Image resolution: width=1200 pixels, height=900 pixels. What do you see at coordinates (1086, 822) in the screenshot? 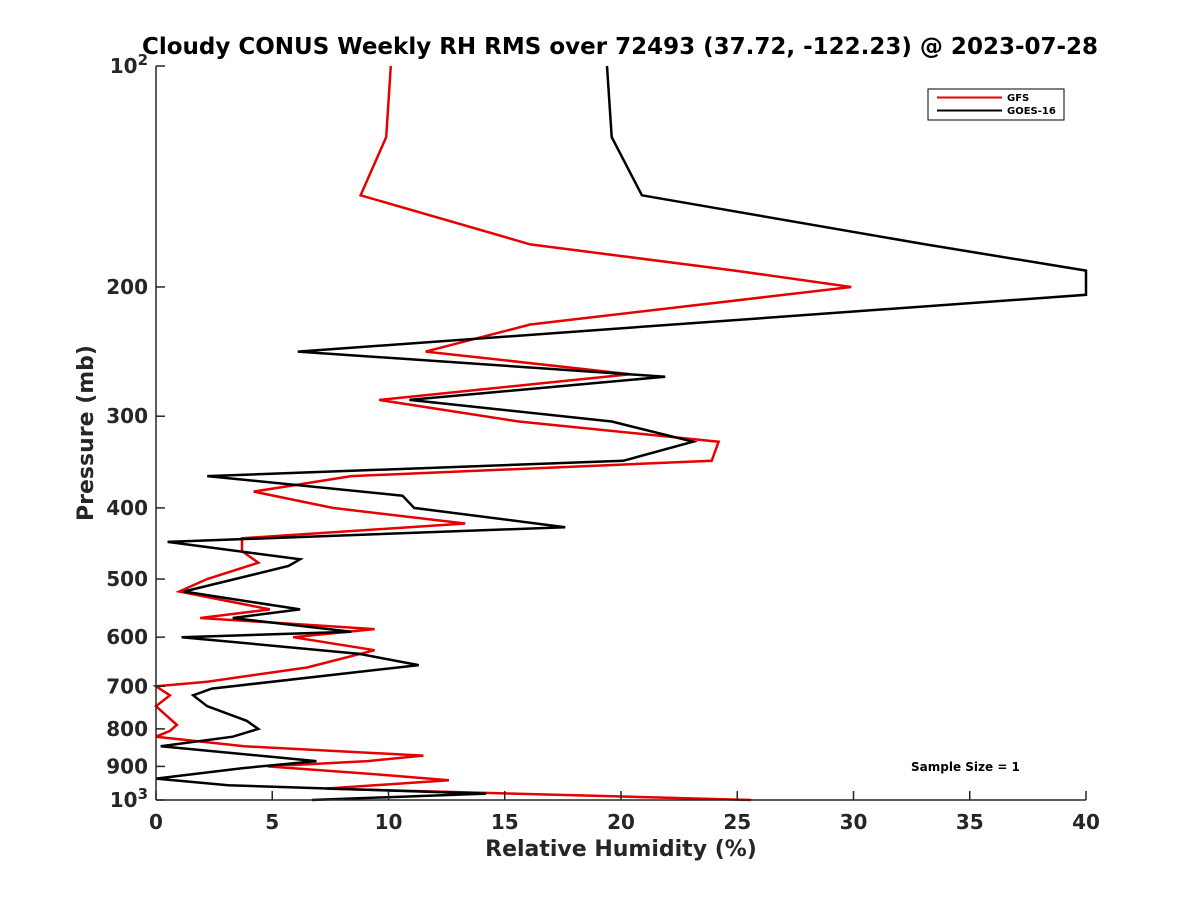
I see `x-tick-label: 40` at bounding box center [1086, 822].